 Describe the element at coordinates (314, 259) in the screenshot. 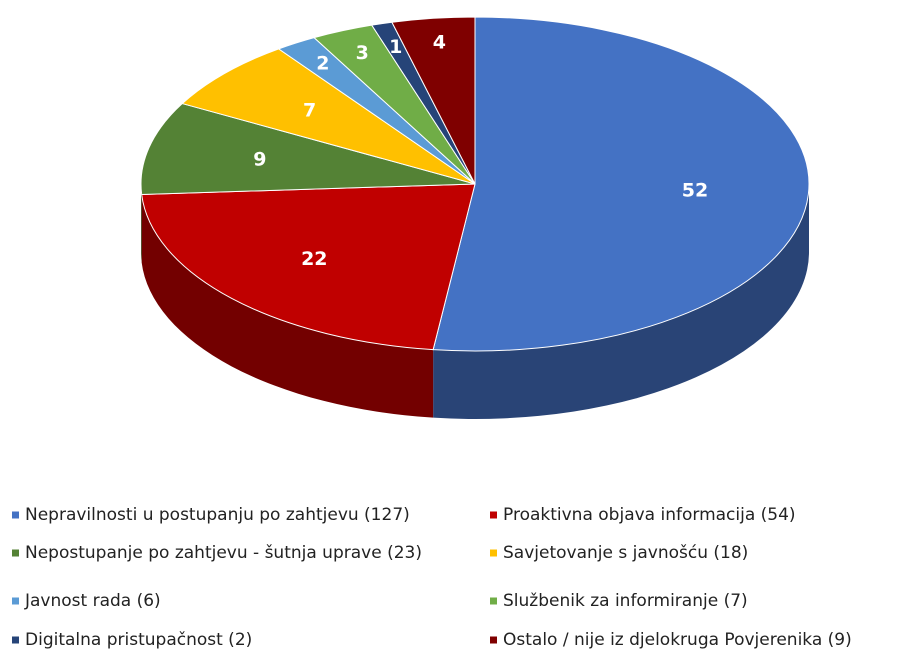

I see `data-label: 22` at that location.